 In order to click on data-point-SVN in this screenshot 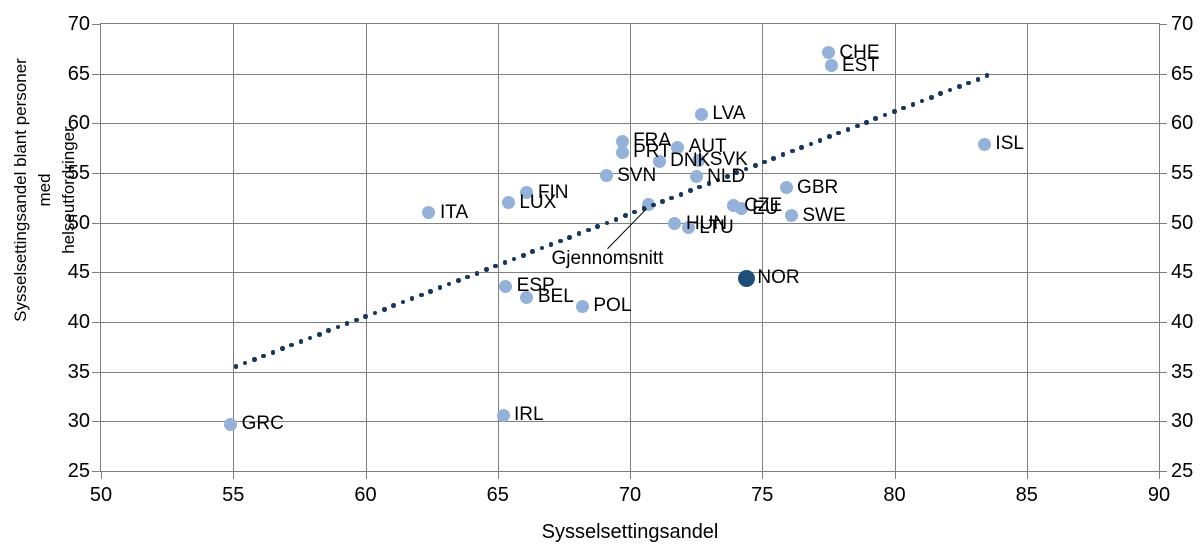, I will do `click(606, 176)`.